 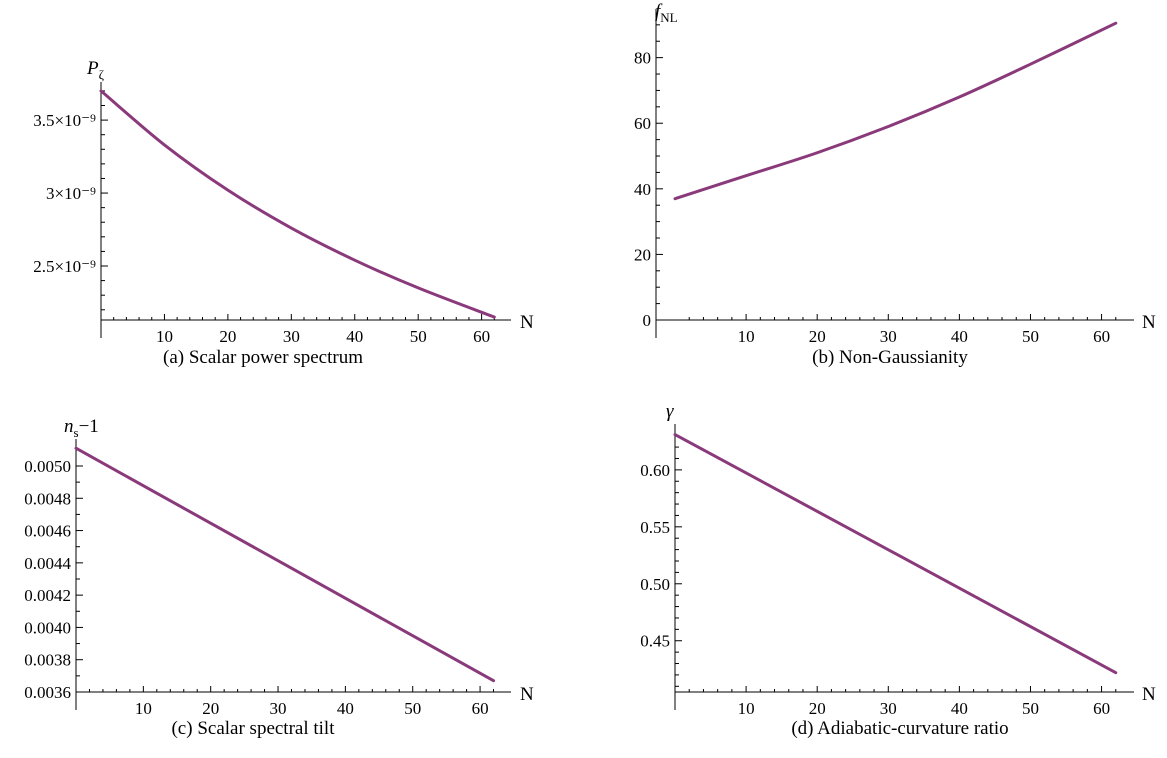 What do you see at coordinates (102, 74) in the screenshot?
I see `y-axis-title-sub: ζ` at bounding box center [102, 74].